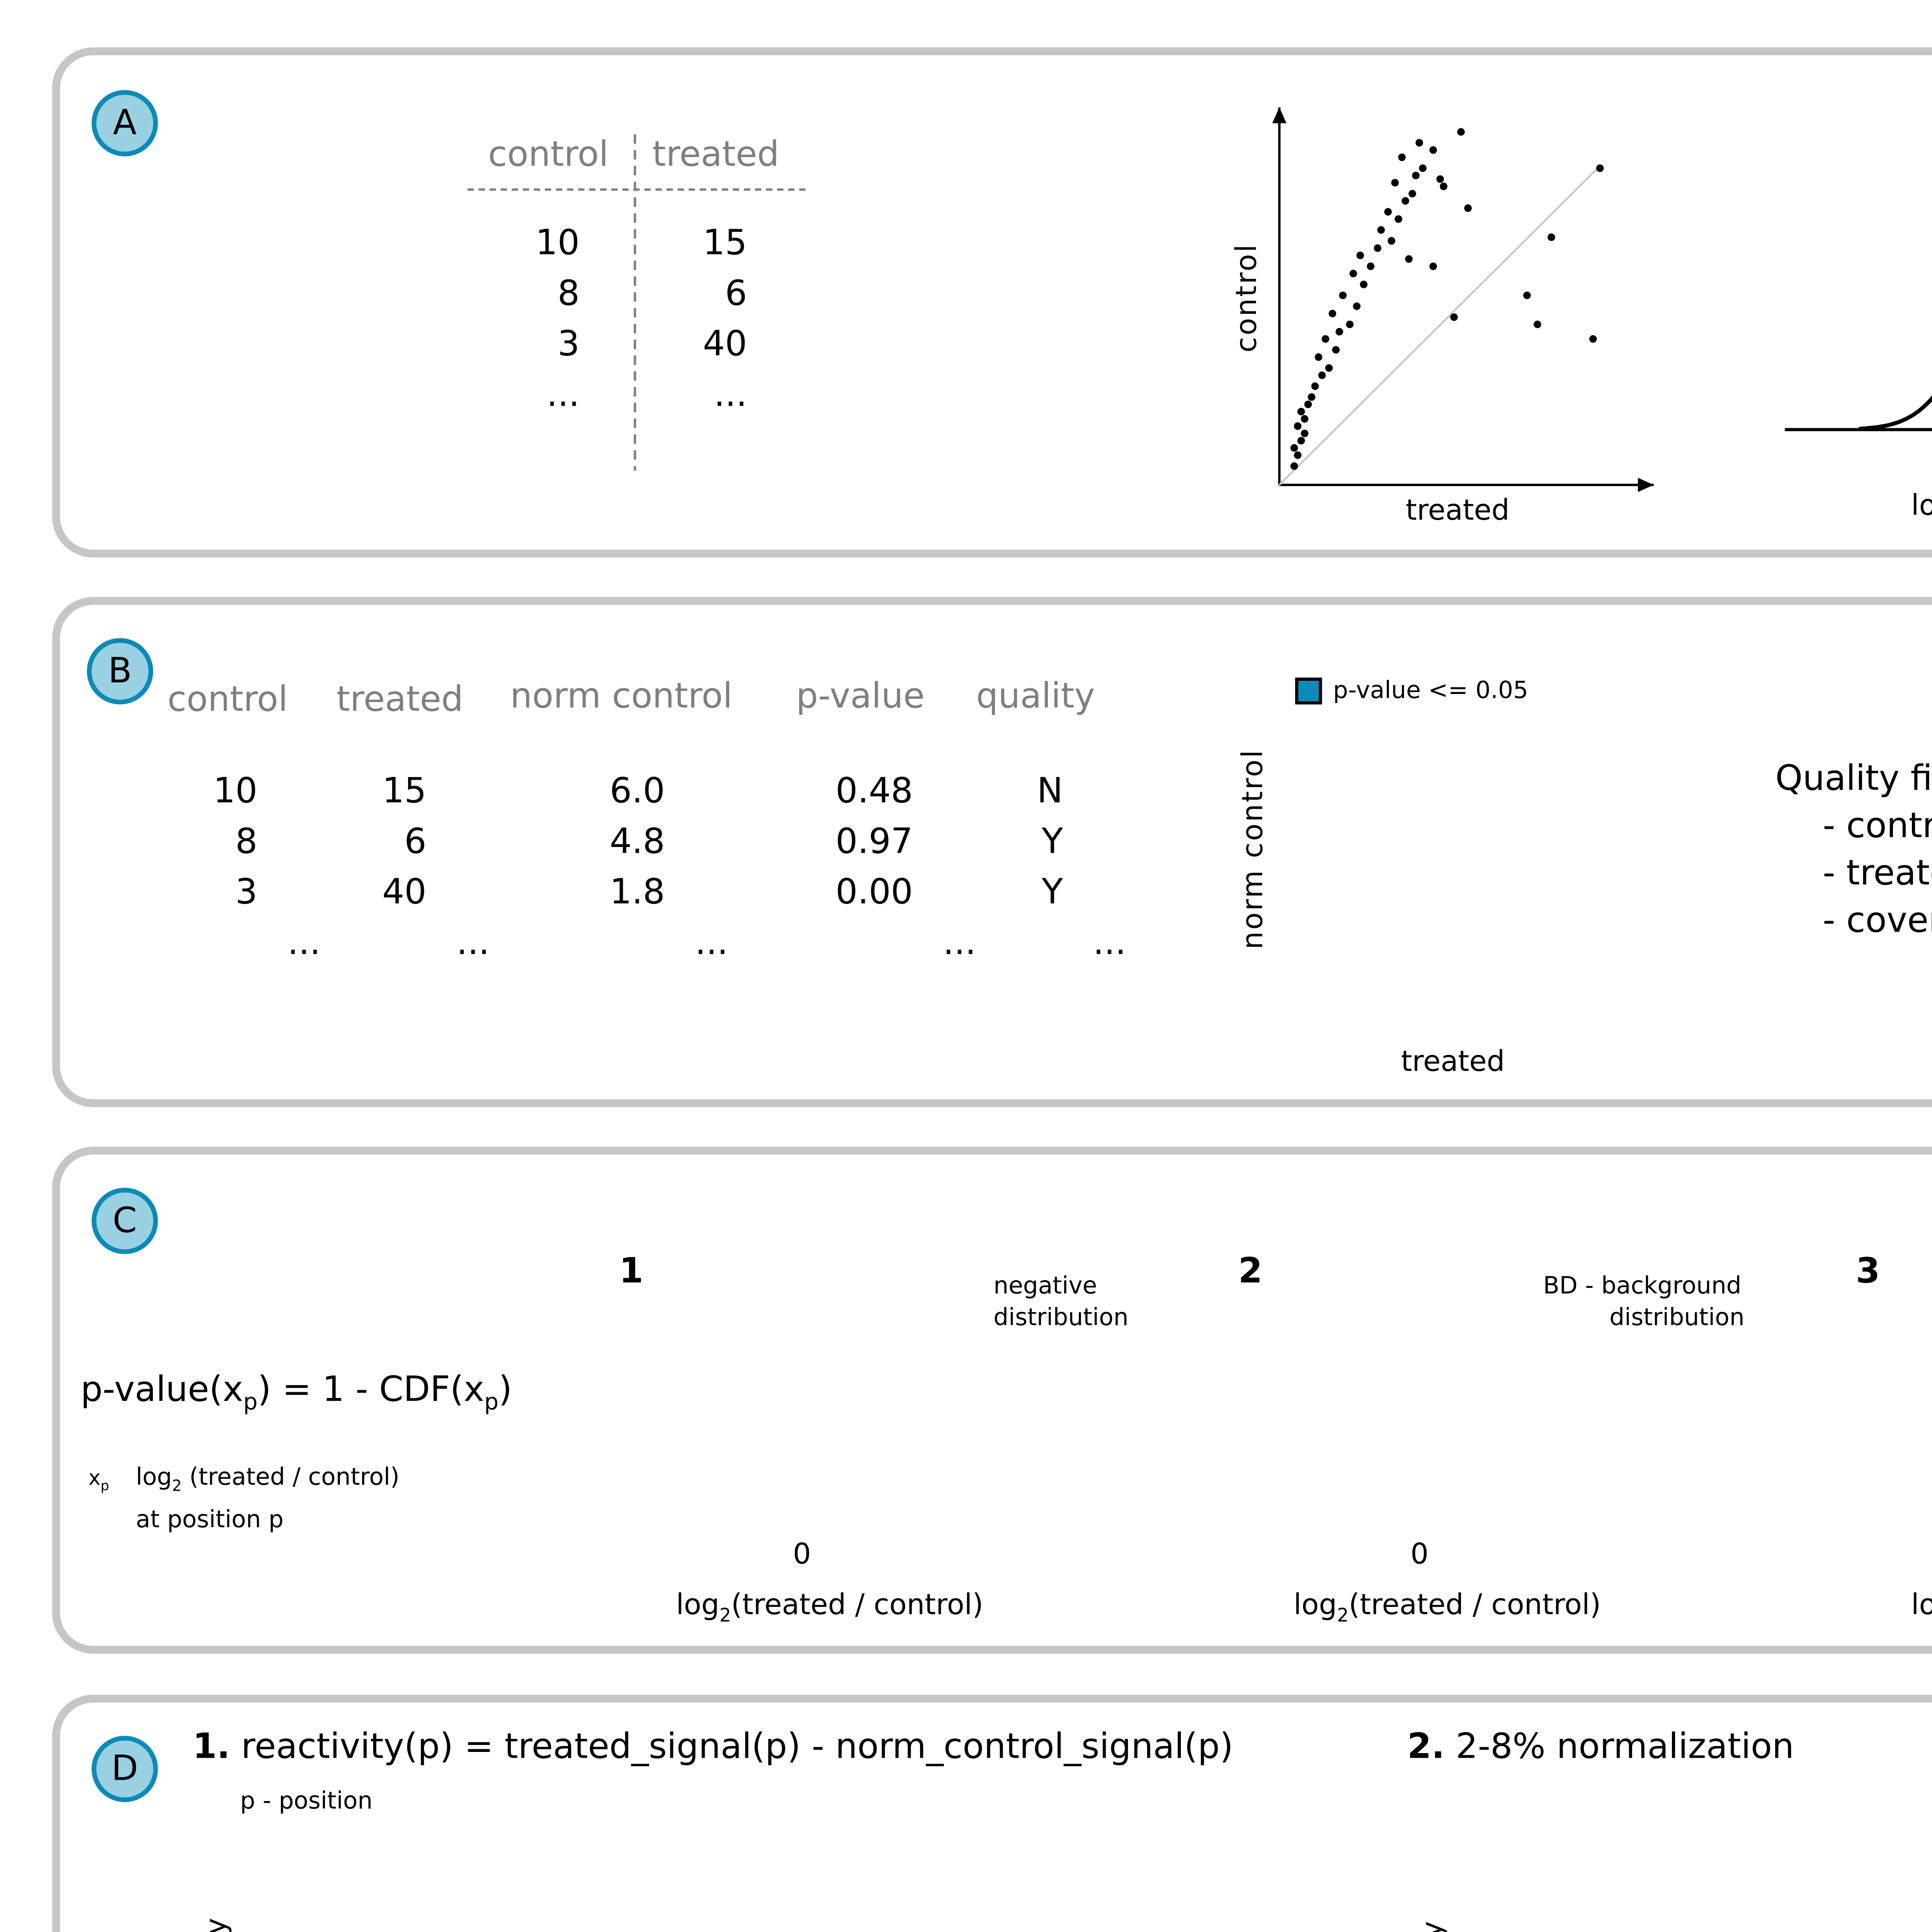 The image size is (1932, 1932). Describe the element at coordinates (637, 792) in the screenshot. I see `table-b-cell: 6.0` at that location.